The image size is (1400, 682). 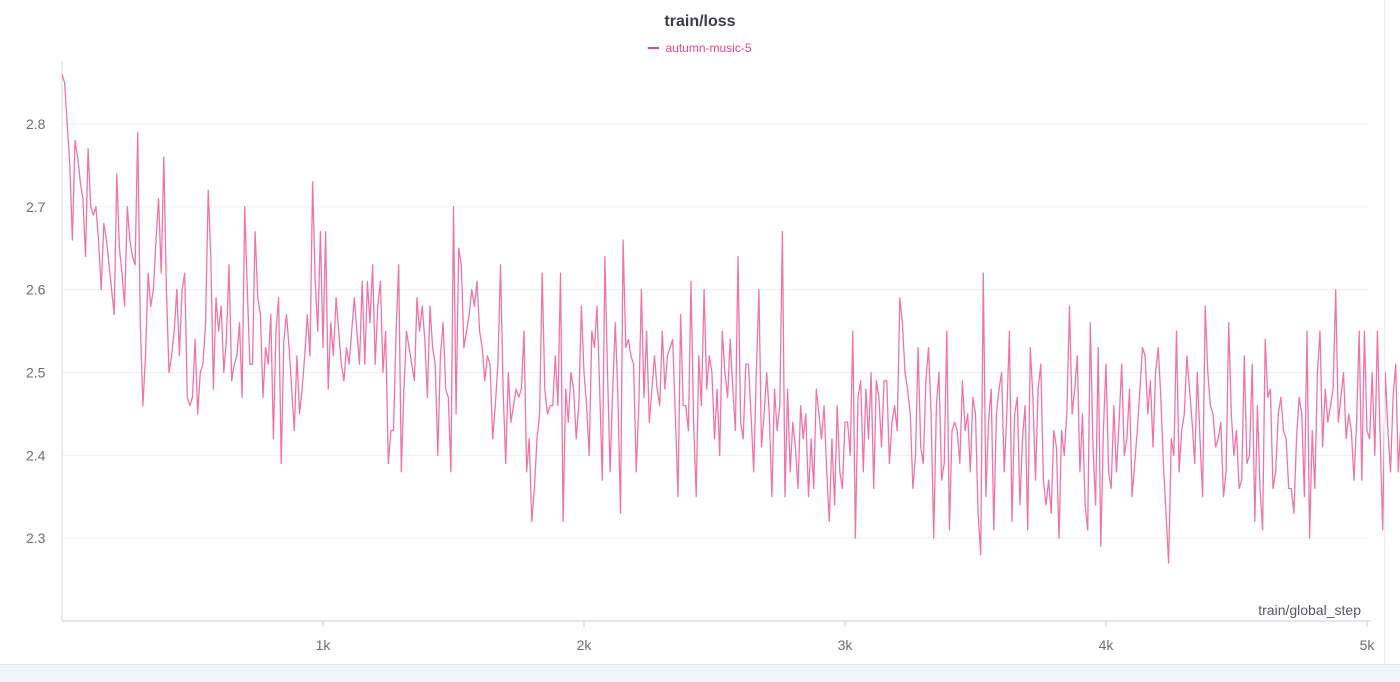 I want to click on x-tick-label: 4k, so click(x=1107, y=645).